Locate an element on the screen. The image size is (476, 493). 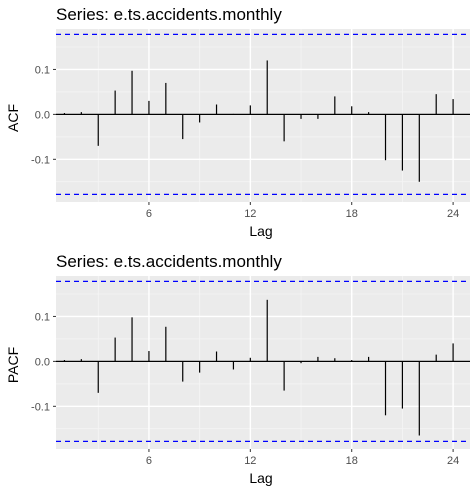
pacf-x-tick-label: 12 is located at coordinates (250, 461).